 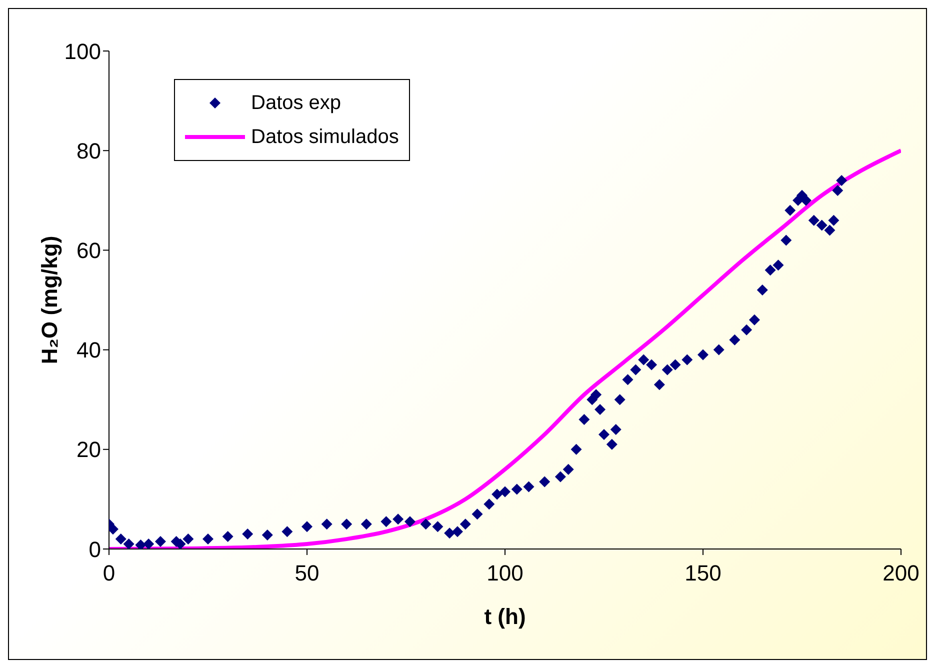 What do you see at coordinates (505, 616) in the screenshot?
I see `x-axis-title: t (h)` at bounding box center [505, 616].